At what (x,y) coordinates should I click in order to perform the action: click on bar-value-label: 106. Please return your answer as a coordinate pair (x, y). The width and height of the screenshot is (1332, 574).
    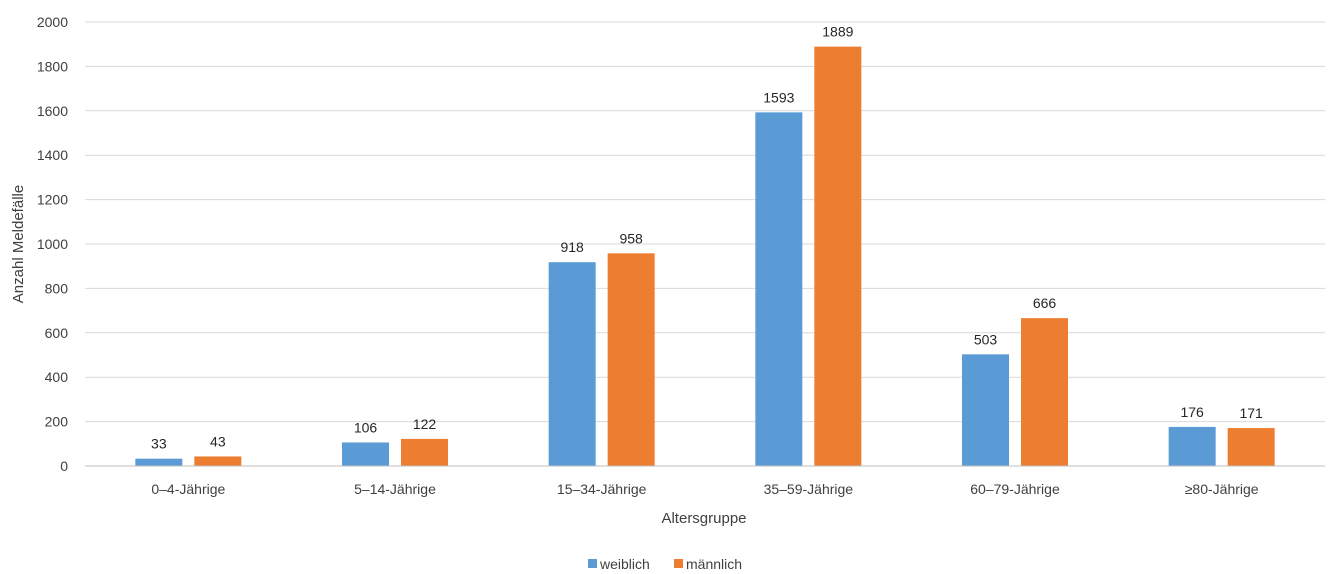
    Looking at the image, I should click on (366, 427).